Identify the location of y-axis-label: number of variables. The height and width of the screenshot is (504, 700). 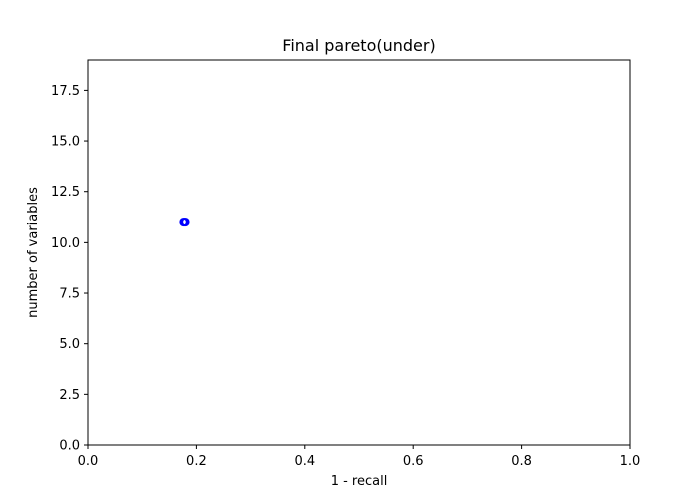
(33, 252).